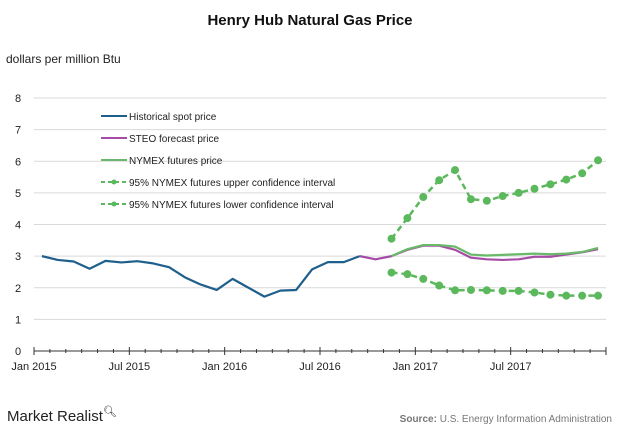 The width and height of the screenshot is (620, 443). I want to click on y-tick-label: 2, so click(18, 289).